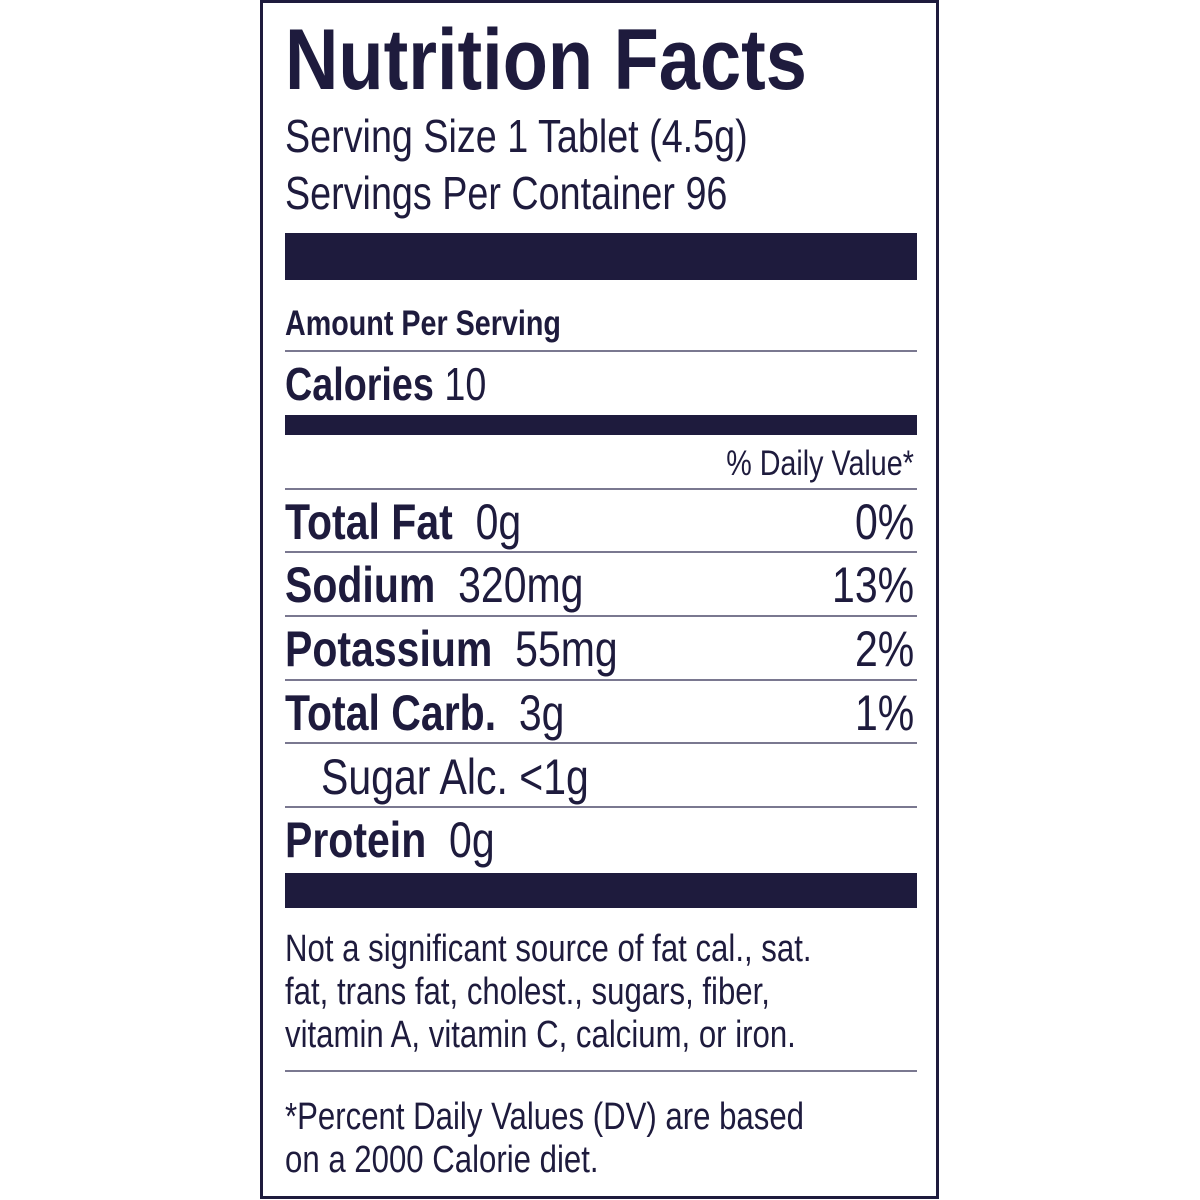 The width and height of the screenshot is (1200, 1200). I want to click on nutrient-amount: 3g, so click(541, 713).